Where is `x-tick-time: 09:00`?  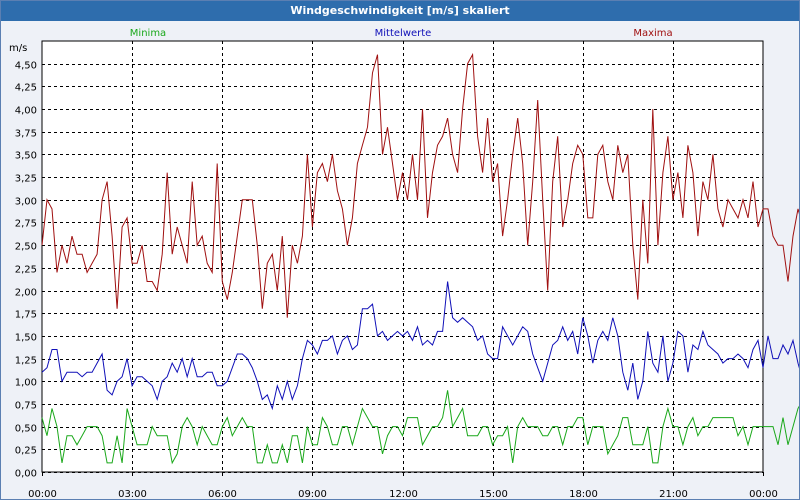
x-tick-time: 09:00 is located at coordinates (312, 494).